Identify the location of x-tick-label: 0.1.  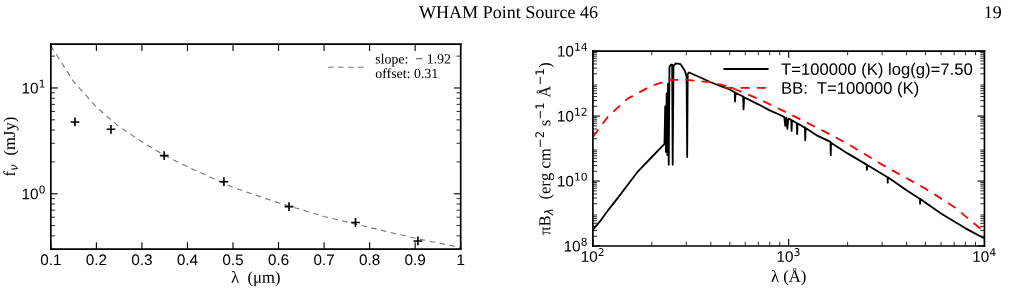
(50, 260).